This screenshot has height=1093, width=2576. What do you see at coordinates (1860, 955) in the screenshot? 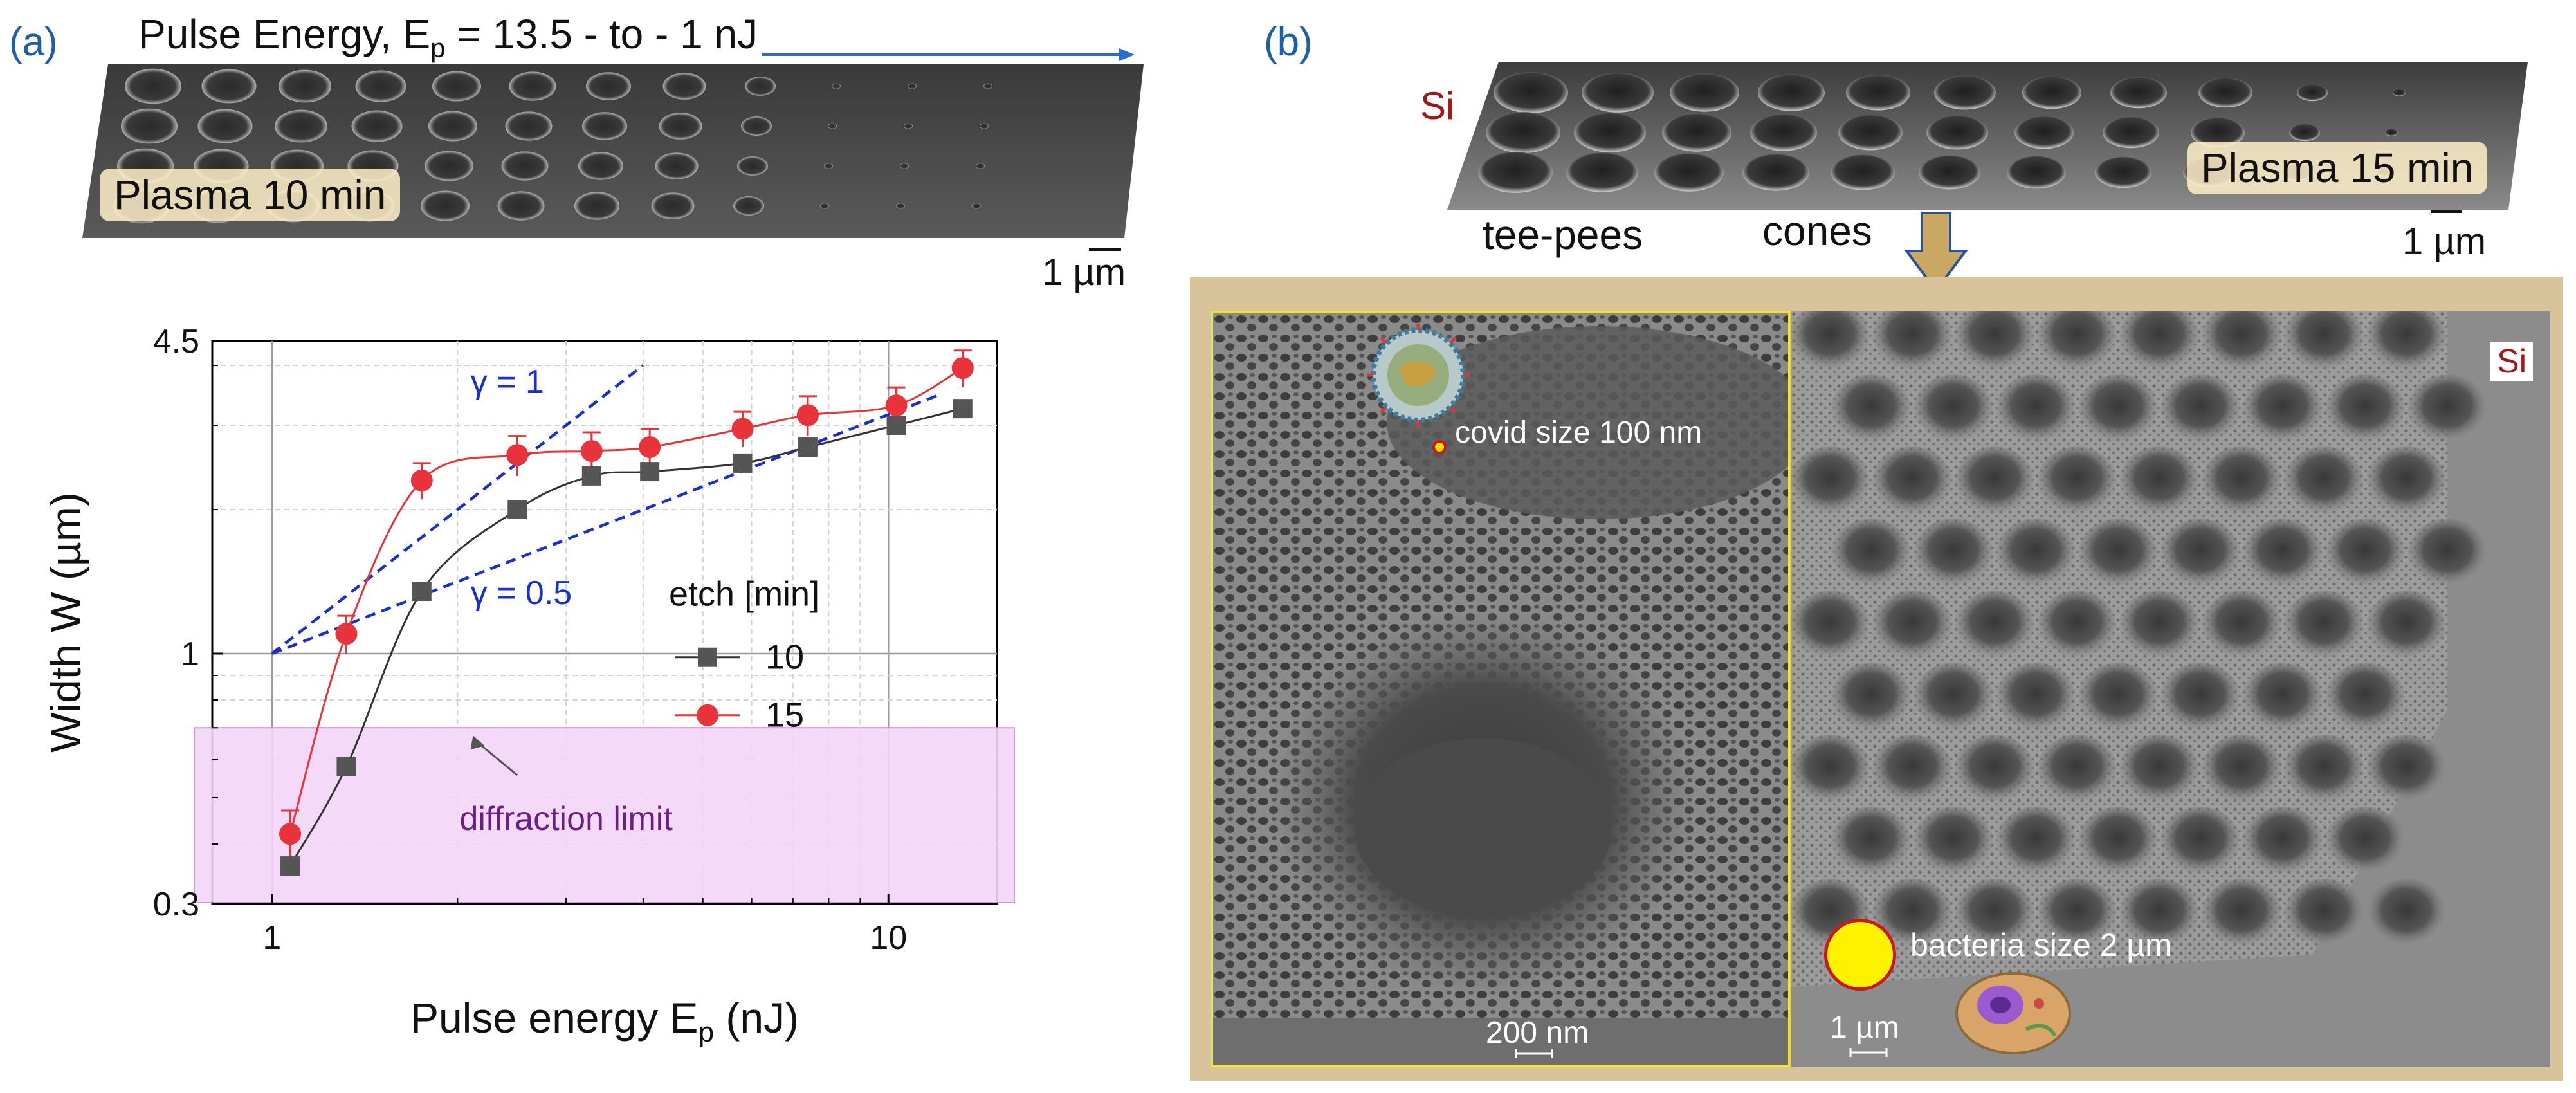
I see `bacteria-size-marker` at bounding box center [1860, 955].